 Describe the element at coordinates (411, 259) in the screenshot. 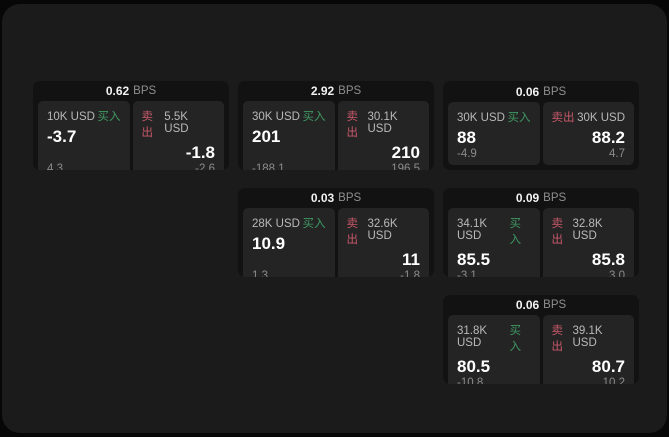

I see `sell-price: 11` at that location.